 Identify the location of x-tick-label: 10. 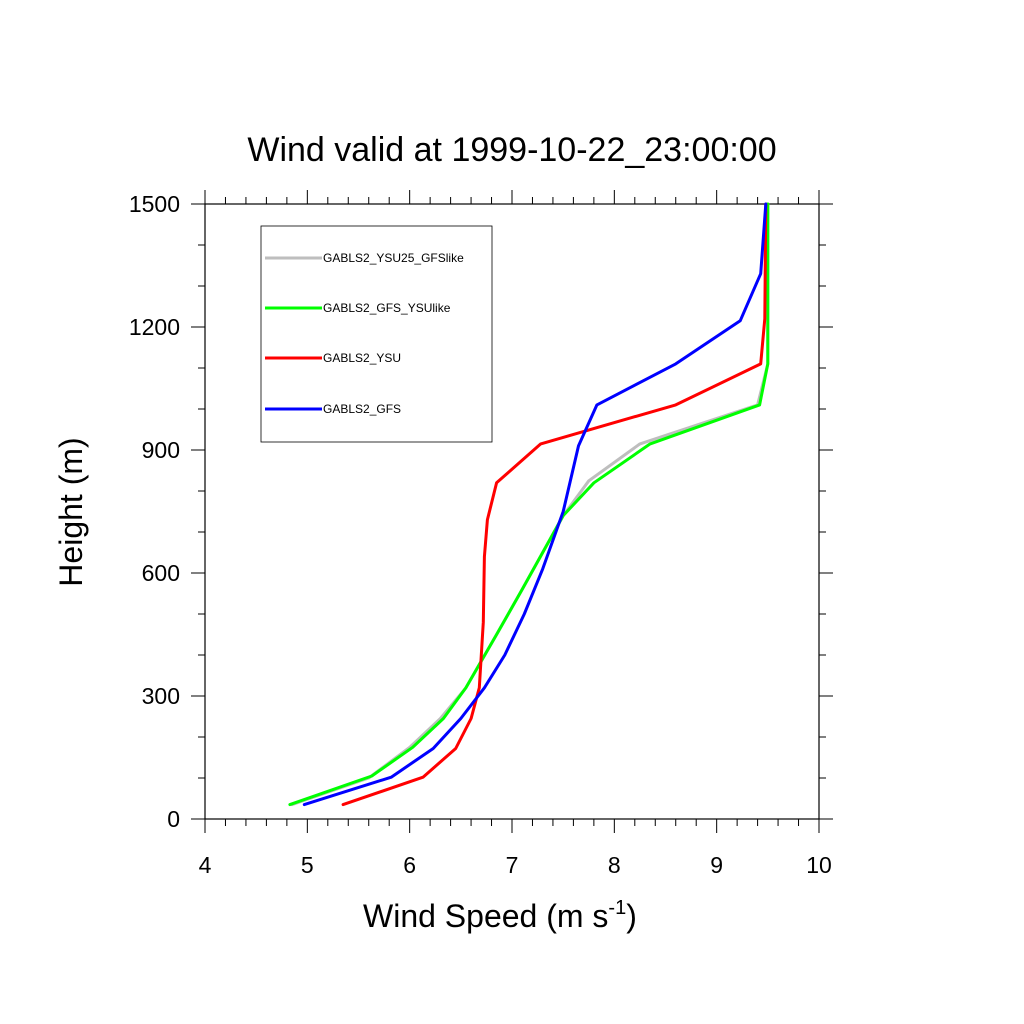
(819, 865).